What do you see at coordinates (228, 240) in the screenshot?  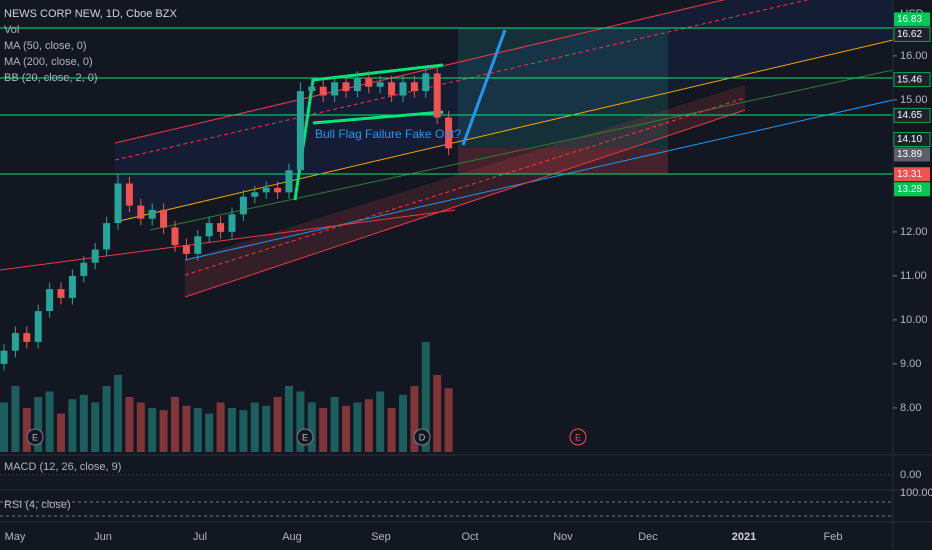 I see `channel-line` at bounding box center [228, 240].